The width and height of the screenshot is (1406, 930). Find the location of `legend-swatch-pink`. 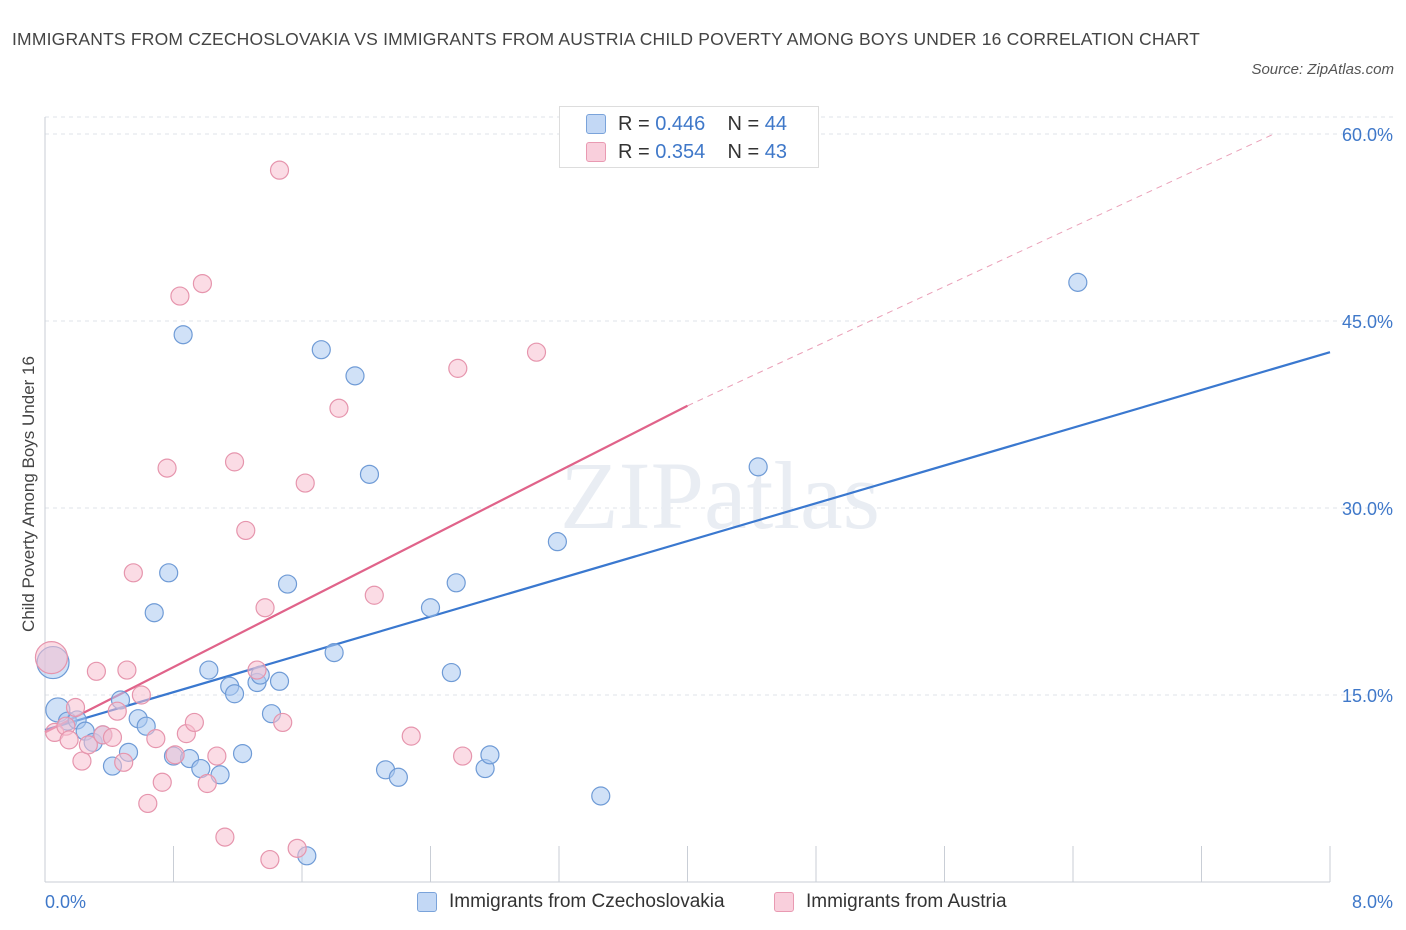

legend-swatch-pink is located at coordinates (596, 152).